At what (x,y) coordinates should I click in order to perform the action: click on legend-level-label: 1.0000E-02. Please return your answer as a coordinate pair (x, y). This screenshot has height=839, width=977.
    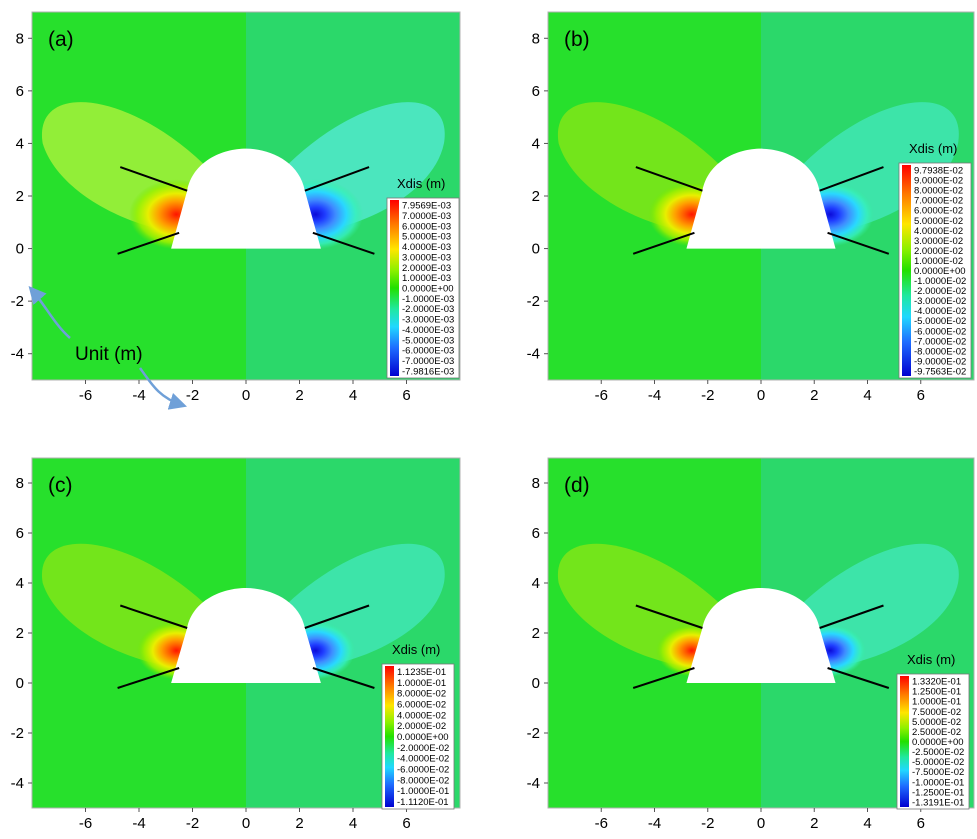
    Looking at the image, I should click on (938, 261).